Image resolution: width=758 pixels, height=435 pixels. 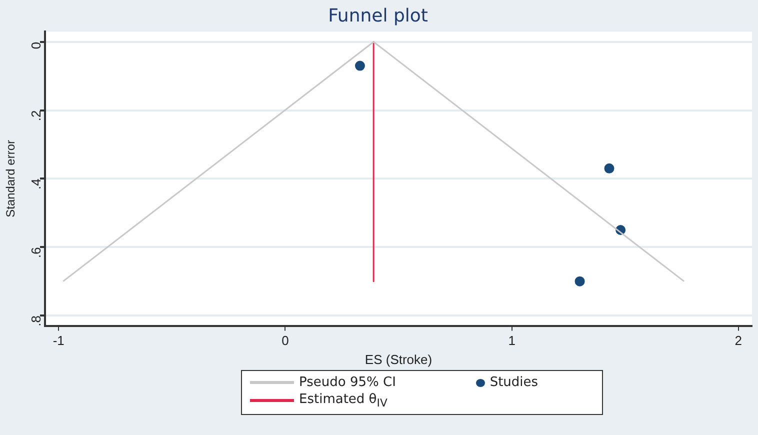 I want to click on y-tick-label: 0, so click(x=36, y=46).